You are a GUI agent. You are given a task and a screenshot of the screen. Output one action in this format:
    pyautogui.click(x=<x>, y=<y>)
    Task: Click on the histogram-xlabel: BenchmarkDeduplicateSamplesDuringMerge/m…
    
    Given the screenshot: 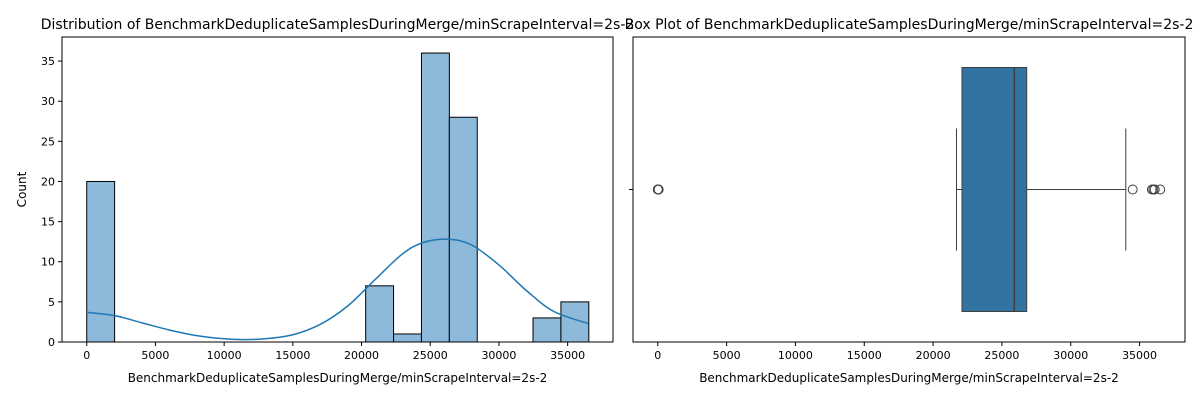 What is the action you would take?
    pyautogui.click(x=338, y=378)
    